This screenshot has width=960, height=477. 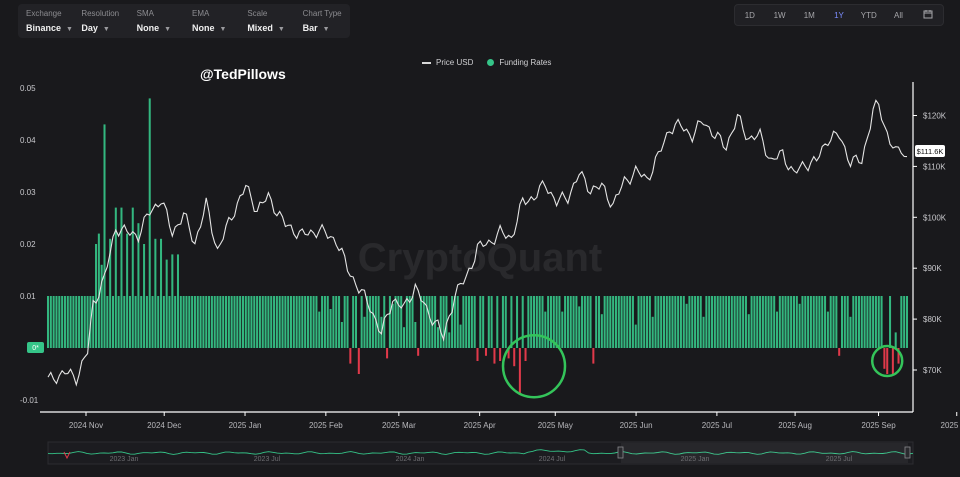 What do you see at coordinates (100, 13) in the screenshot?
I see `resolution-label: Resolution` at bounding box center [100, 13].